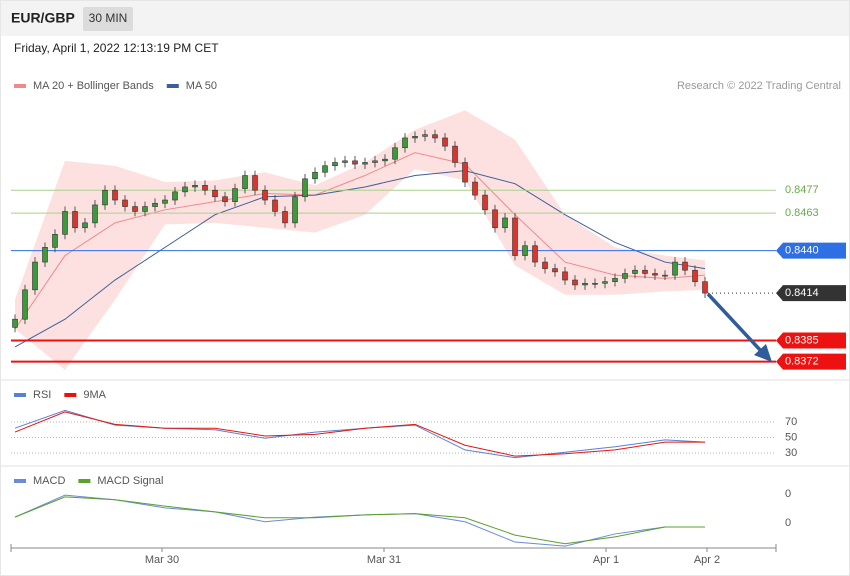  What do you see at coordinates (802, 190) in the screenshot?
I see `level-label: 0.8477` at bounding box center [802, 190].